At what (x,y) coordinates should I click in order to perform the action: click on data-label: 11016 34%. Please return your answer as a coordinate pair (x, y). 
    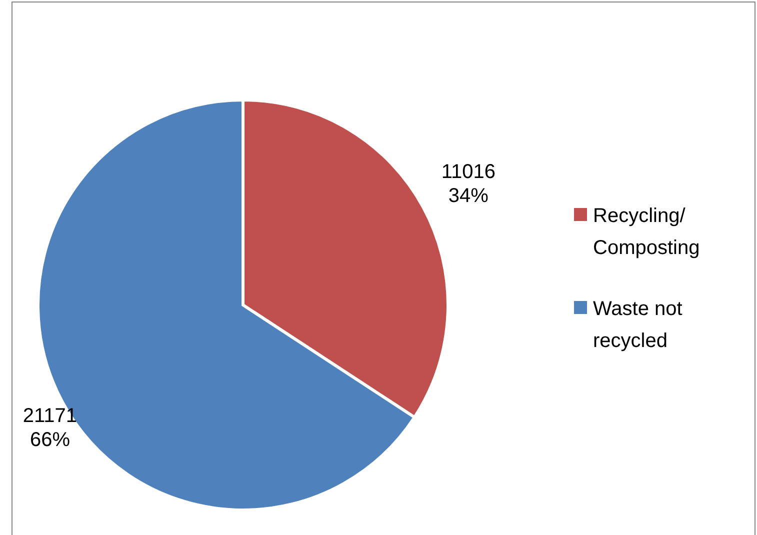
    Looking at the image, I should click on (468, 184).